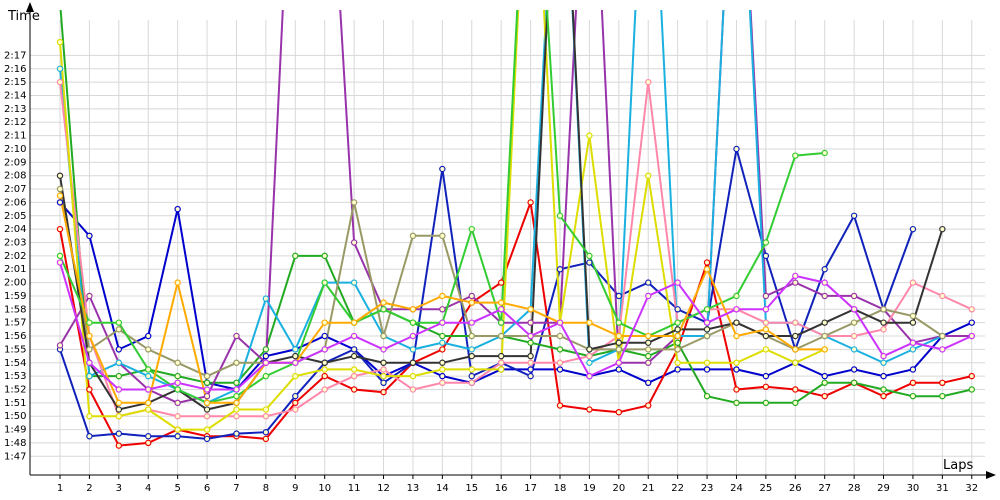  I want to click on x-tick-label: 32, so click(971, 488).